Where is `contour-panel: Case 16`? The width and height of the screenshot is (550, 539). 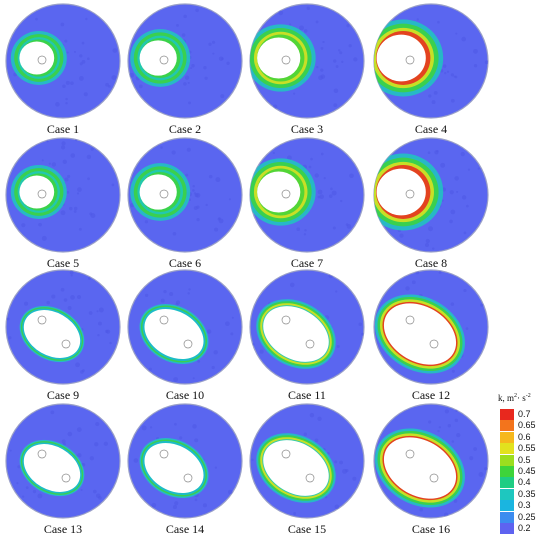
contour-panel: Case 16 is located at coordinates (431, 469).